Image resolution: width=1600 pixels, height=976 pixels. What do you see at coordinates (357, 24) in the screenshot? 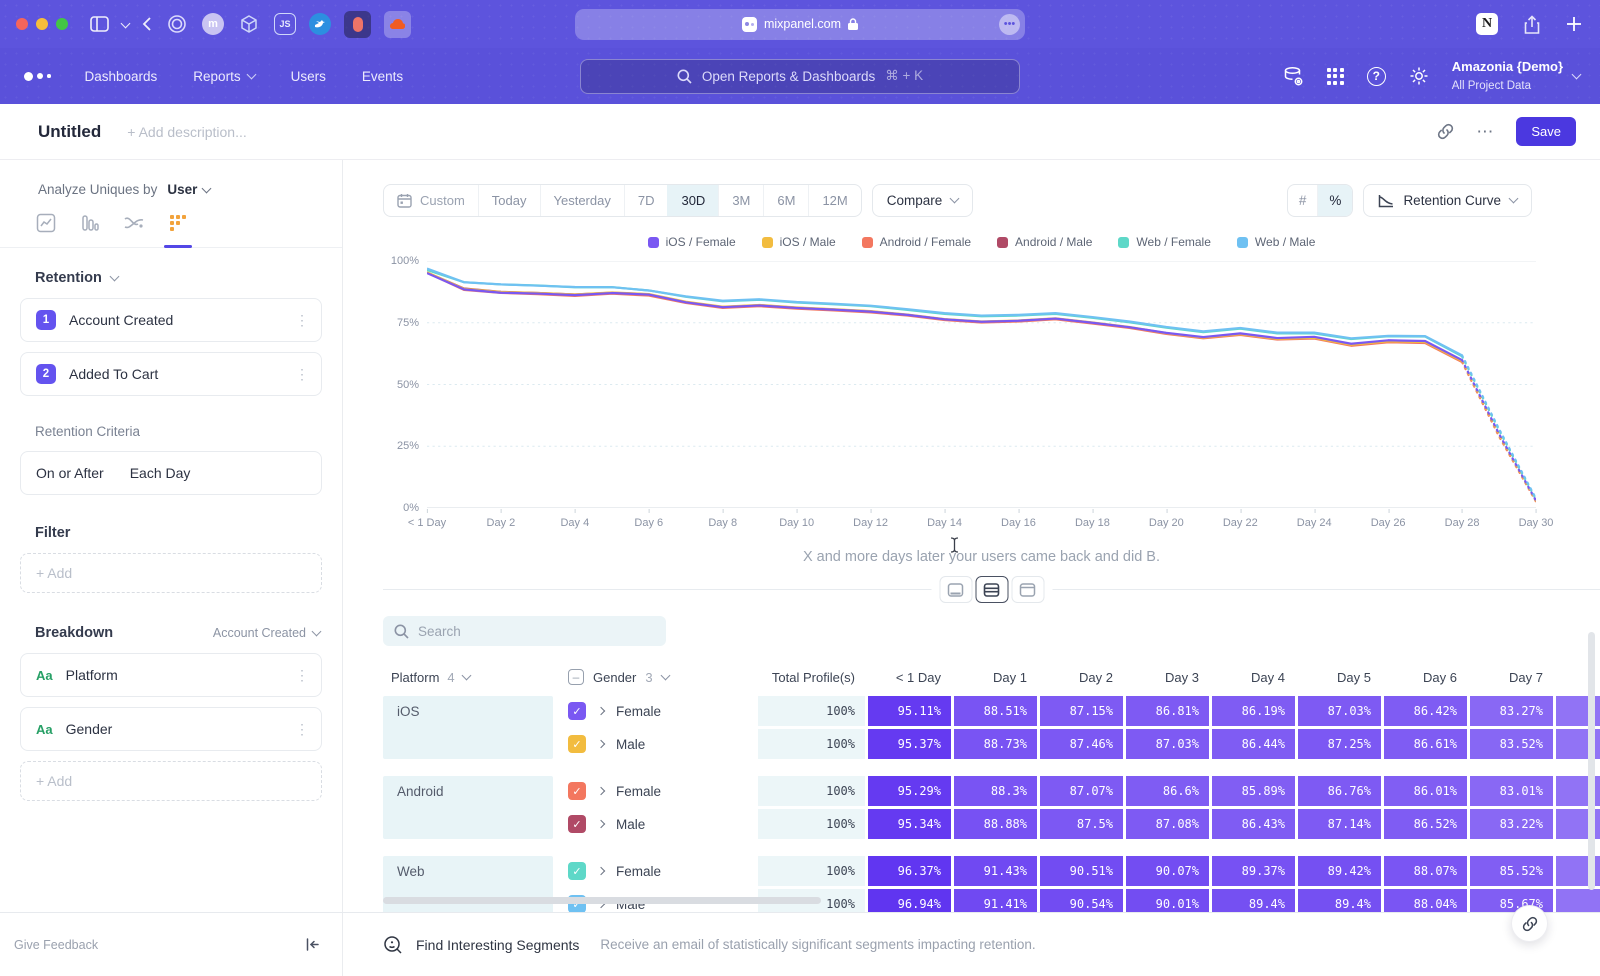
I see `extension-red-pill-icon` at bounding box center [357, 24].